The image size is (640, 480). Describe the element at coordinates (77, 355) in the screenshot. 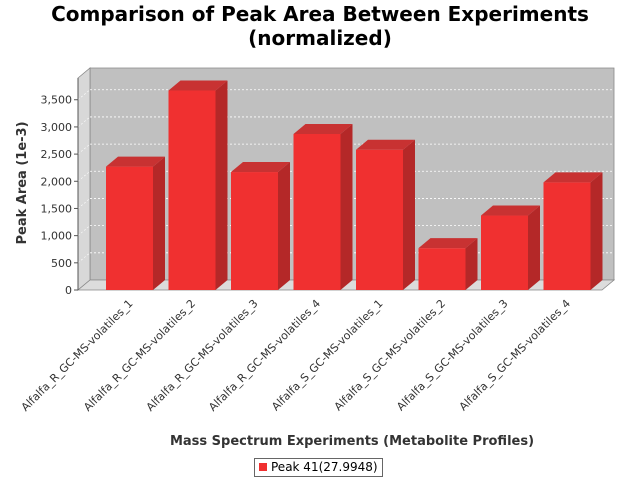

I see `x-tick-label: Alfalfa_R_GC-MS-volatiles_1` at that location.